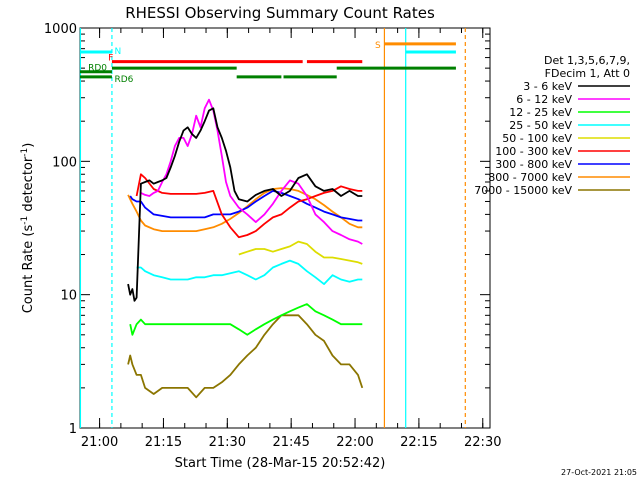 This screenshot has width=640, height=480. What do you see at coordinates (547, 86) in the screenshot?
I see `legend-entry-label: 3 - 6 keV` at bounding box center [547, 86].